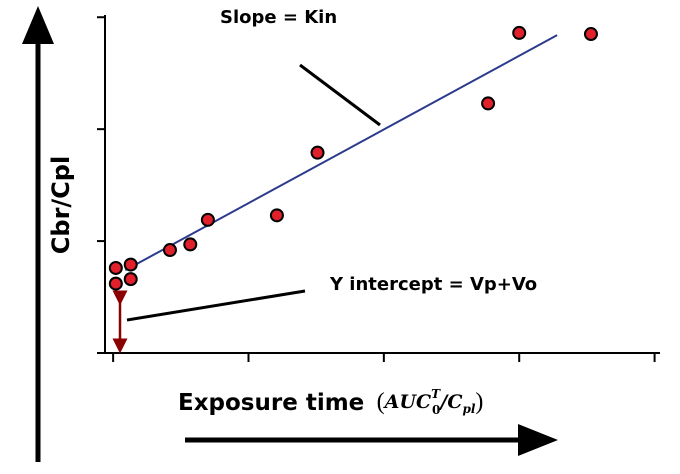 This screenshot has width=680, height=474. What do you see at coordinates (479, 402) in the screenshot?
I see `x-label-paren: )` at bounding box center [479, 402].